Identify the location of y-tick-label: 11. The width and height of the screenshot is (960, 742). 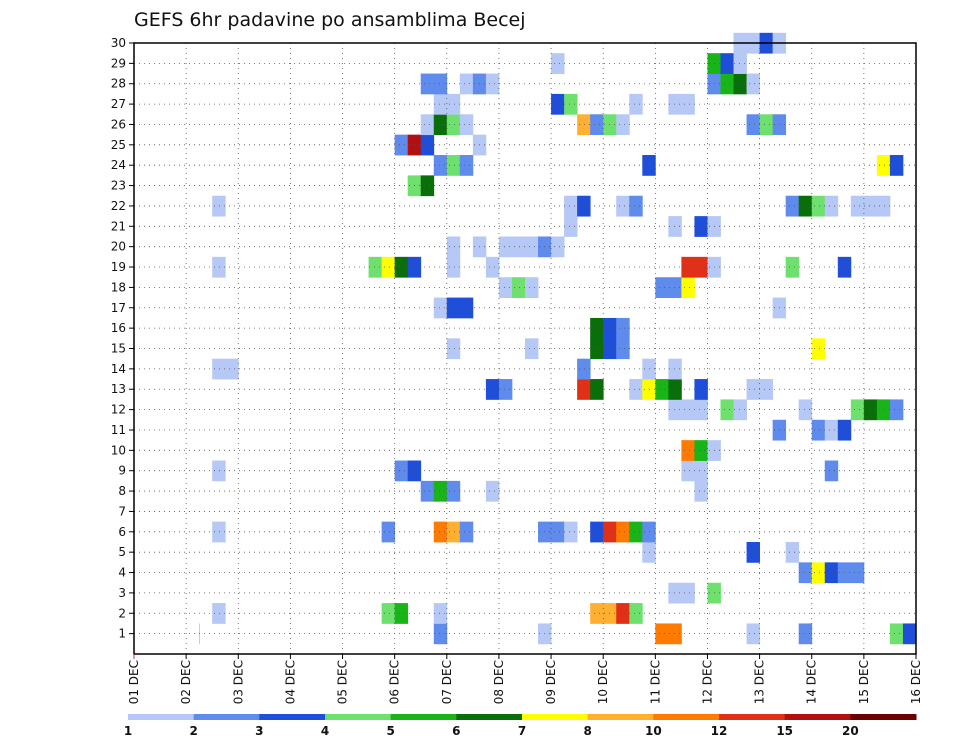
(118, 430).